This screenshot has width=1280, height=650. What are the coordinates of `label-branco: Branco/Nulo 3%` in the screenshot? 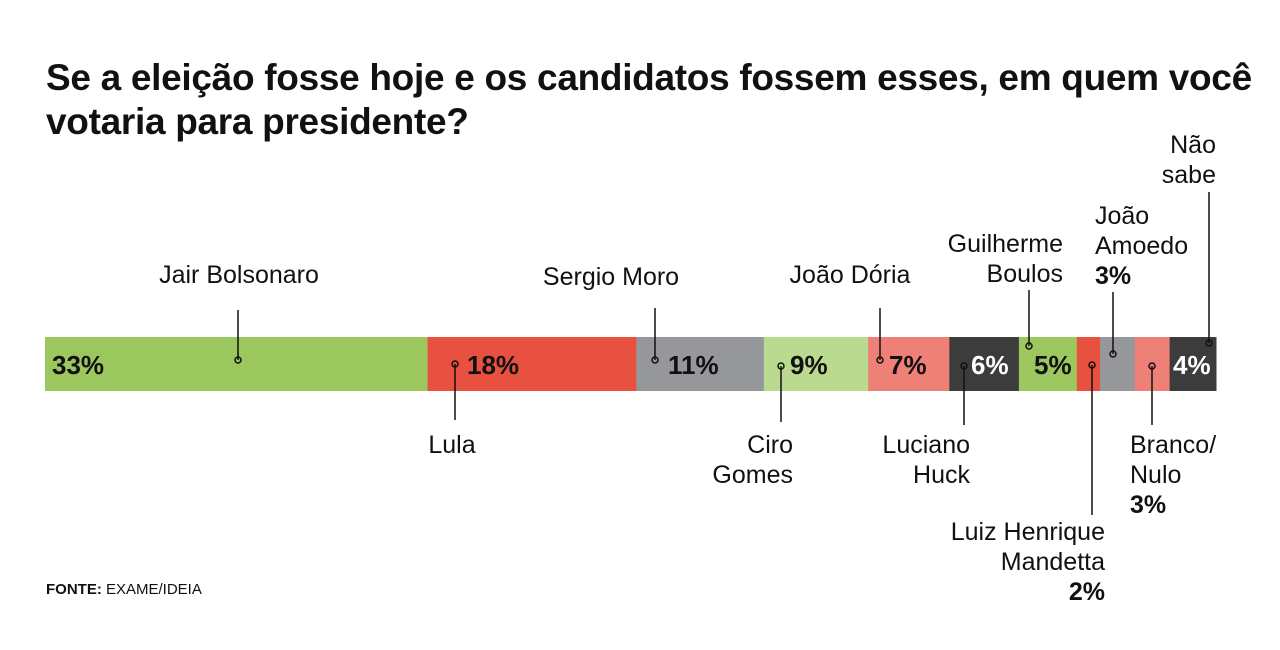 It's located at (1173, 475).